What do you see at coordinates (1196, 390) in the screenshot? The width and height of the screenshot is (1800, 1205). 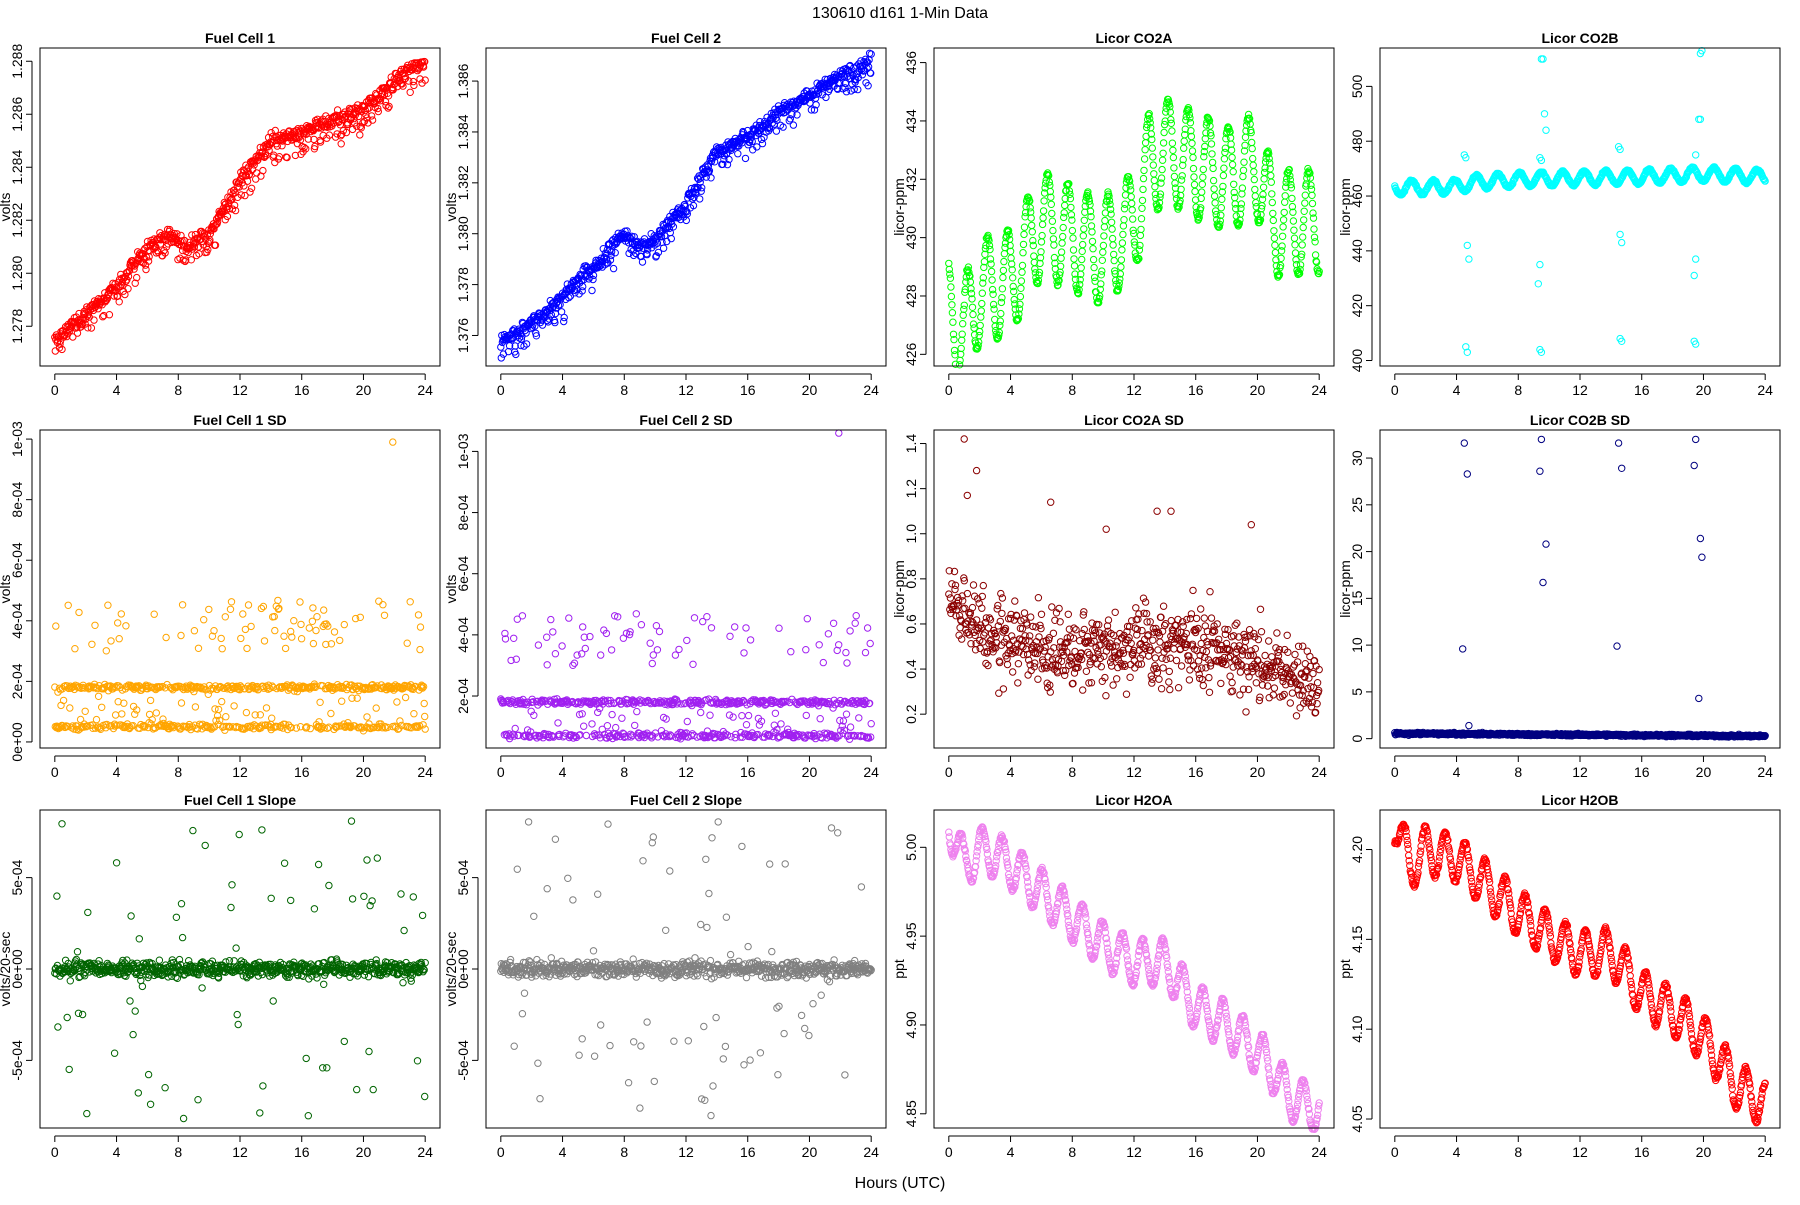 I see `x-tick-label: 16` at bounding box center [1196, 390].